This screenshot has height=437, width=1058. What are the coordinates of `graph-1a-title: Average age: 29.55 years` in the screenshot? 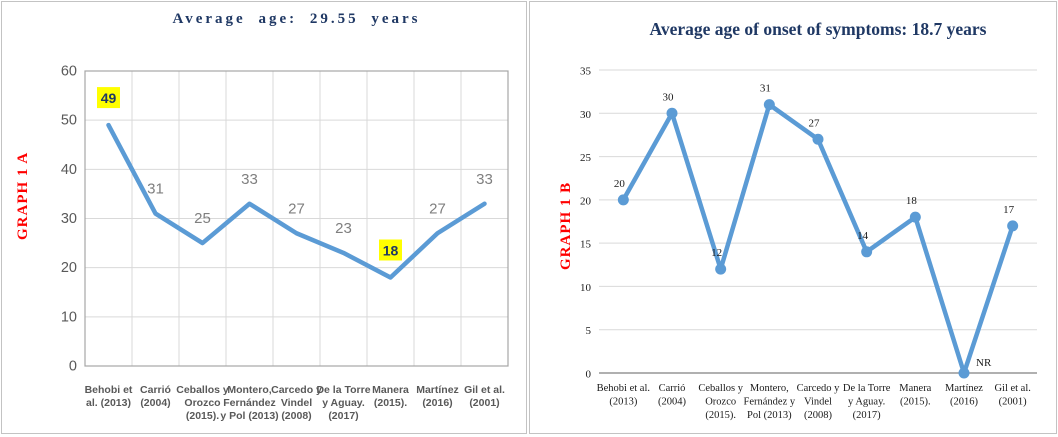 It's located at (296, 19).